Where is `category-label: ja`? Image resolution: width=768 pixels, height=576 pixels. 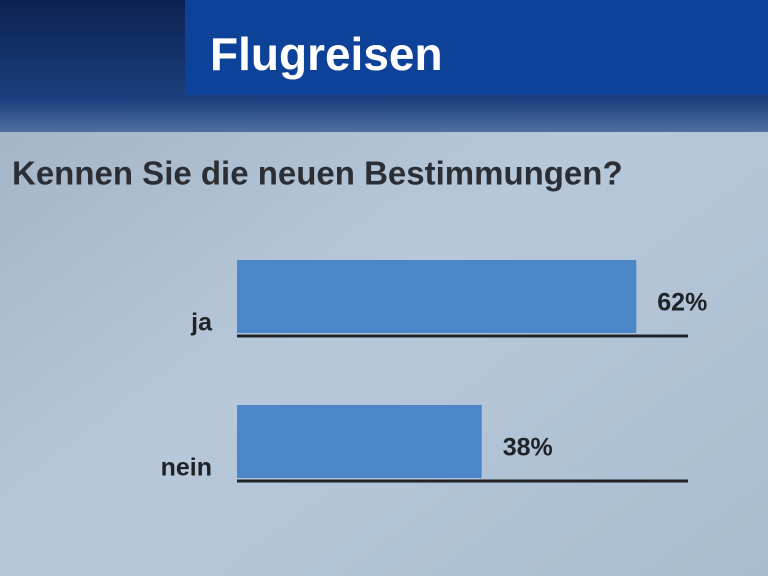 category-label: ja is located at coordinates (201, 323).